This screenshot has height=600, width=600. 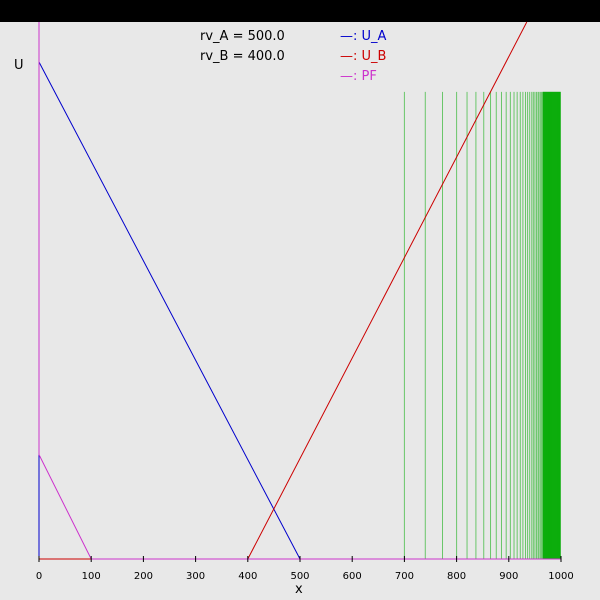 I want to click on x-tick-label-200: 200, so click(x=143, y=576).